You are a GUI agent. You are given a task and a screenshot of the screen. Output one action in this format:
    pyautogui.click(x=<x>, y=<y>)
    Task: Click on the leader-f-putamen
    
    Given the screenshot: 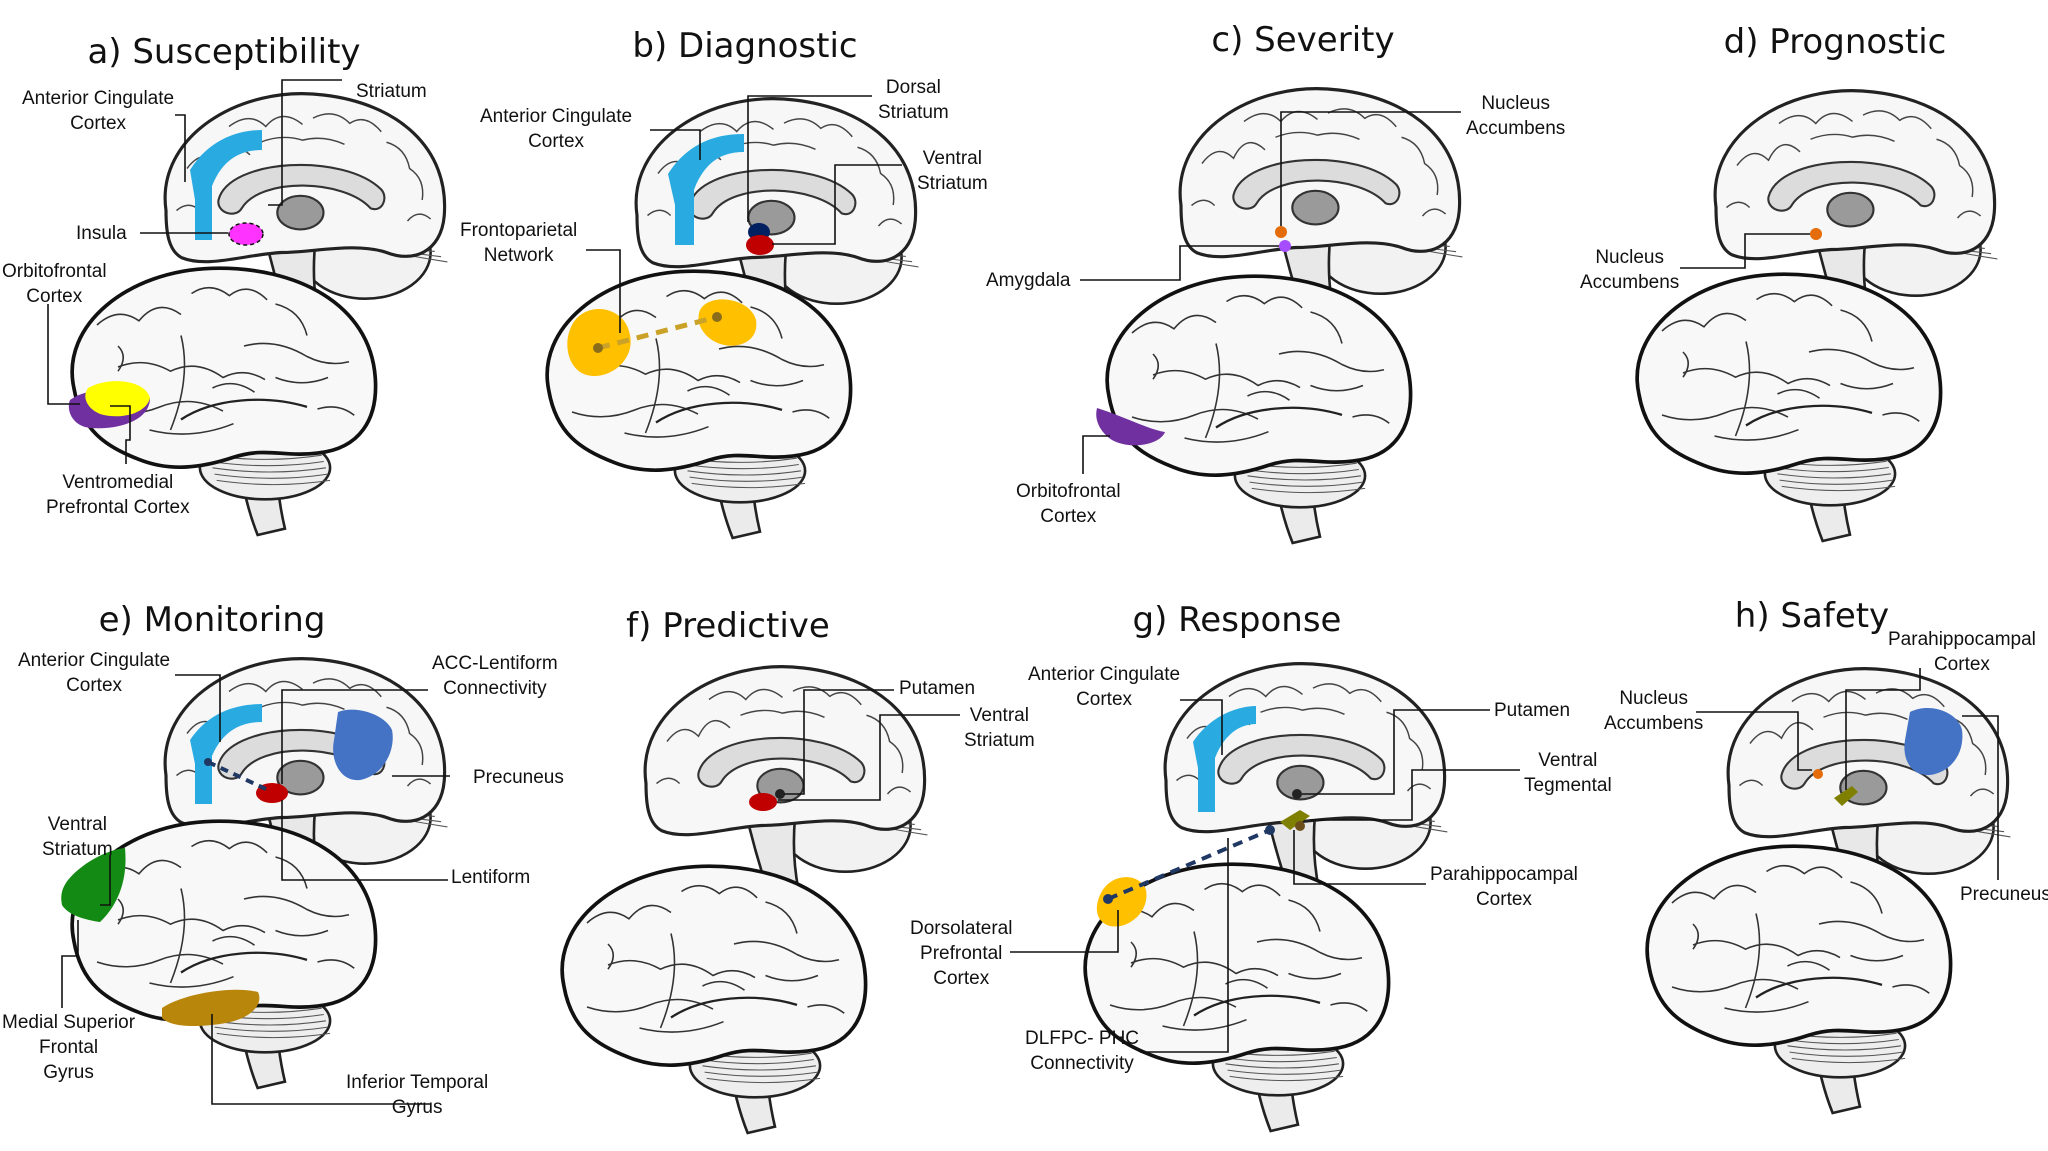 What is the action you would take?
    pyautogui.click(x=839, y=742)
    